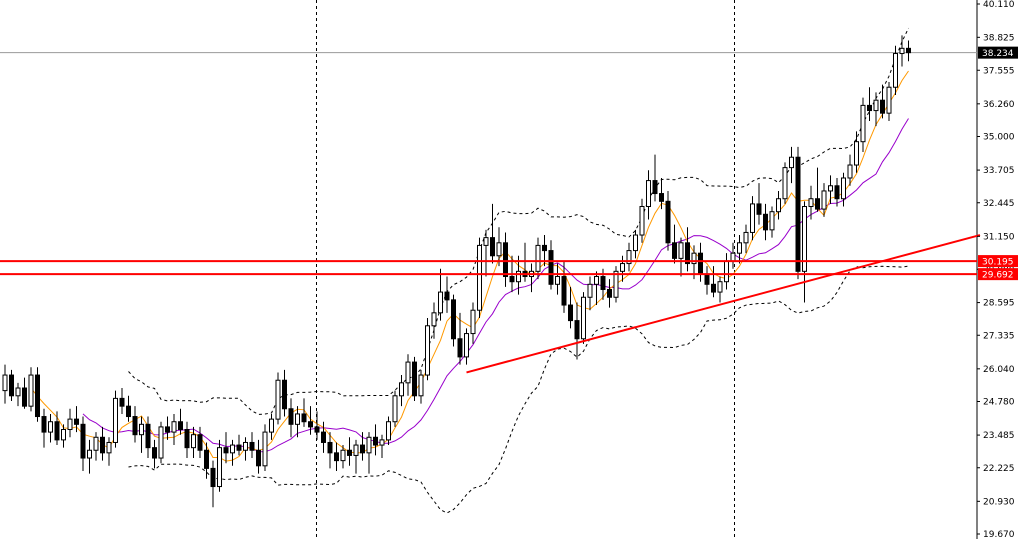 The width and height of the screenshot is (1020, 539). I want to click on current-price-tag-text: 38.234, so click(998, 54).